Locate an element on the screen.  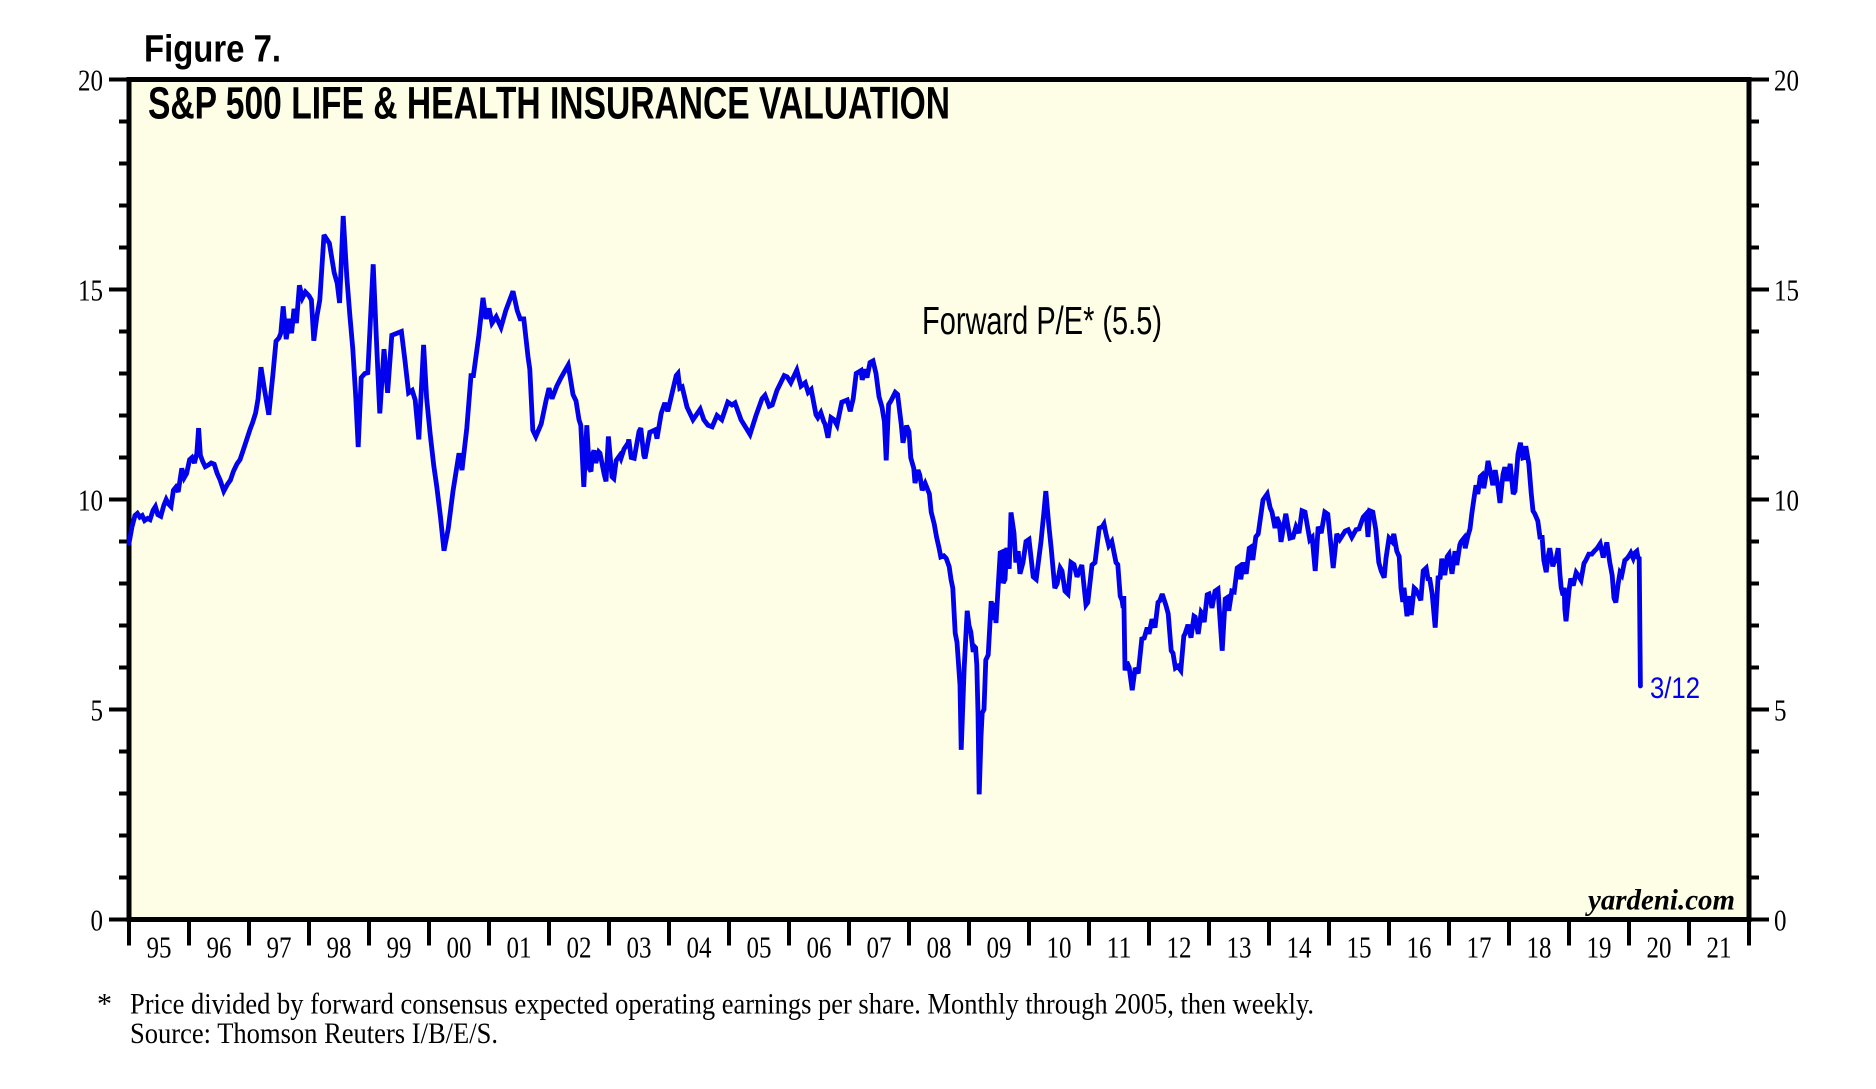
svg-text: 07 is located at coordinates (879, 946).